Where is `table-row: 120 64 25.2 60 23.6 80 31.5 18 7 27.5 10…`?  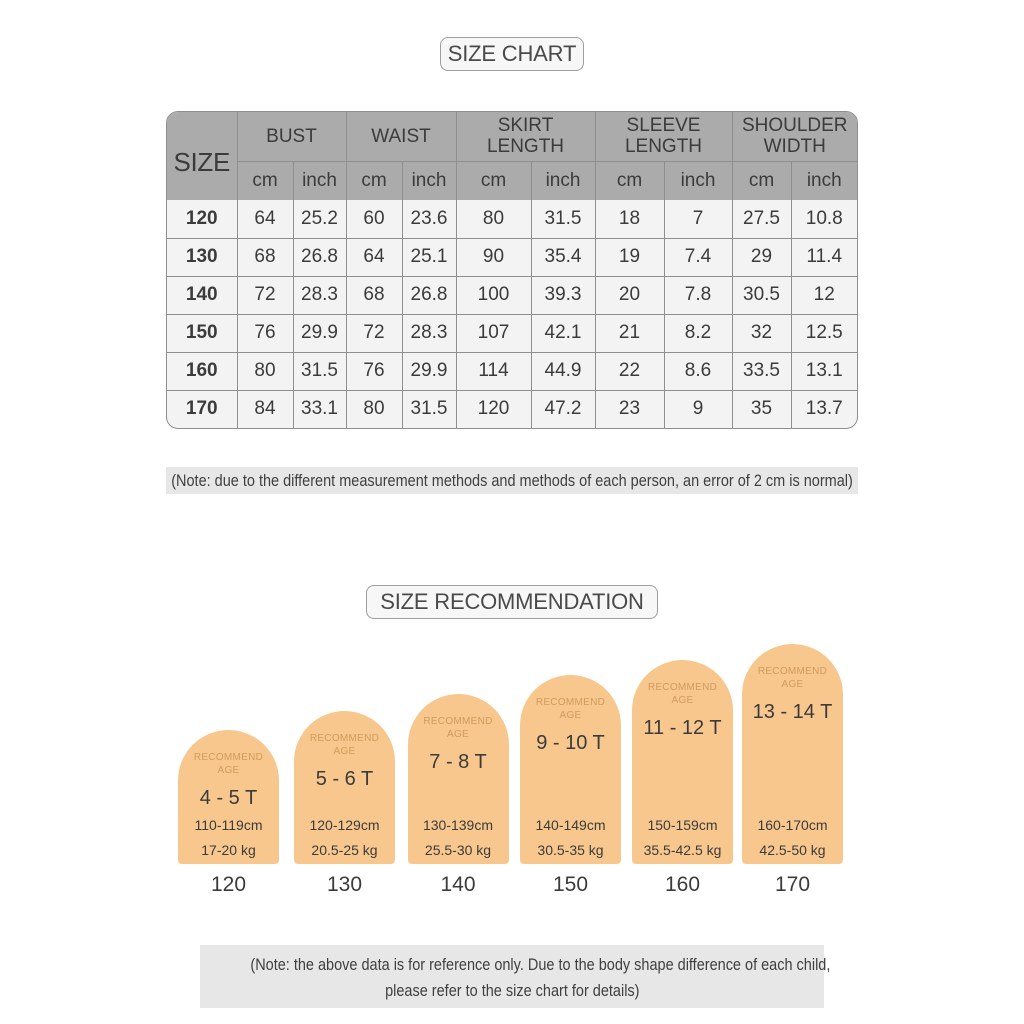
table-row: 120 64 25.2 60 23.6 80 31.5 18 7 27.5 10… is located at coordinates (512, 219).